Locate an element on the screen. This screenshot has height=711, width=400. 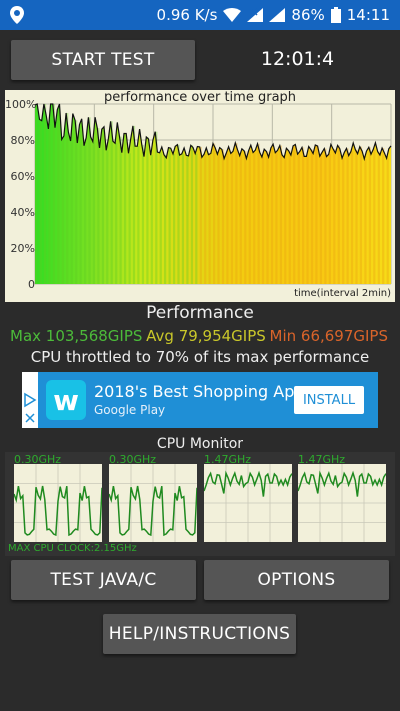
cpu-monitor-title: CPU Monitor is located at coordinates (200, 444).